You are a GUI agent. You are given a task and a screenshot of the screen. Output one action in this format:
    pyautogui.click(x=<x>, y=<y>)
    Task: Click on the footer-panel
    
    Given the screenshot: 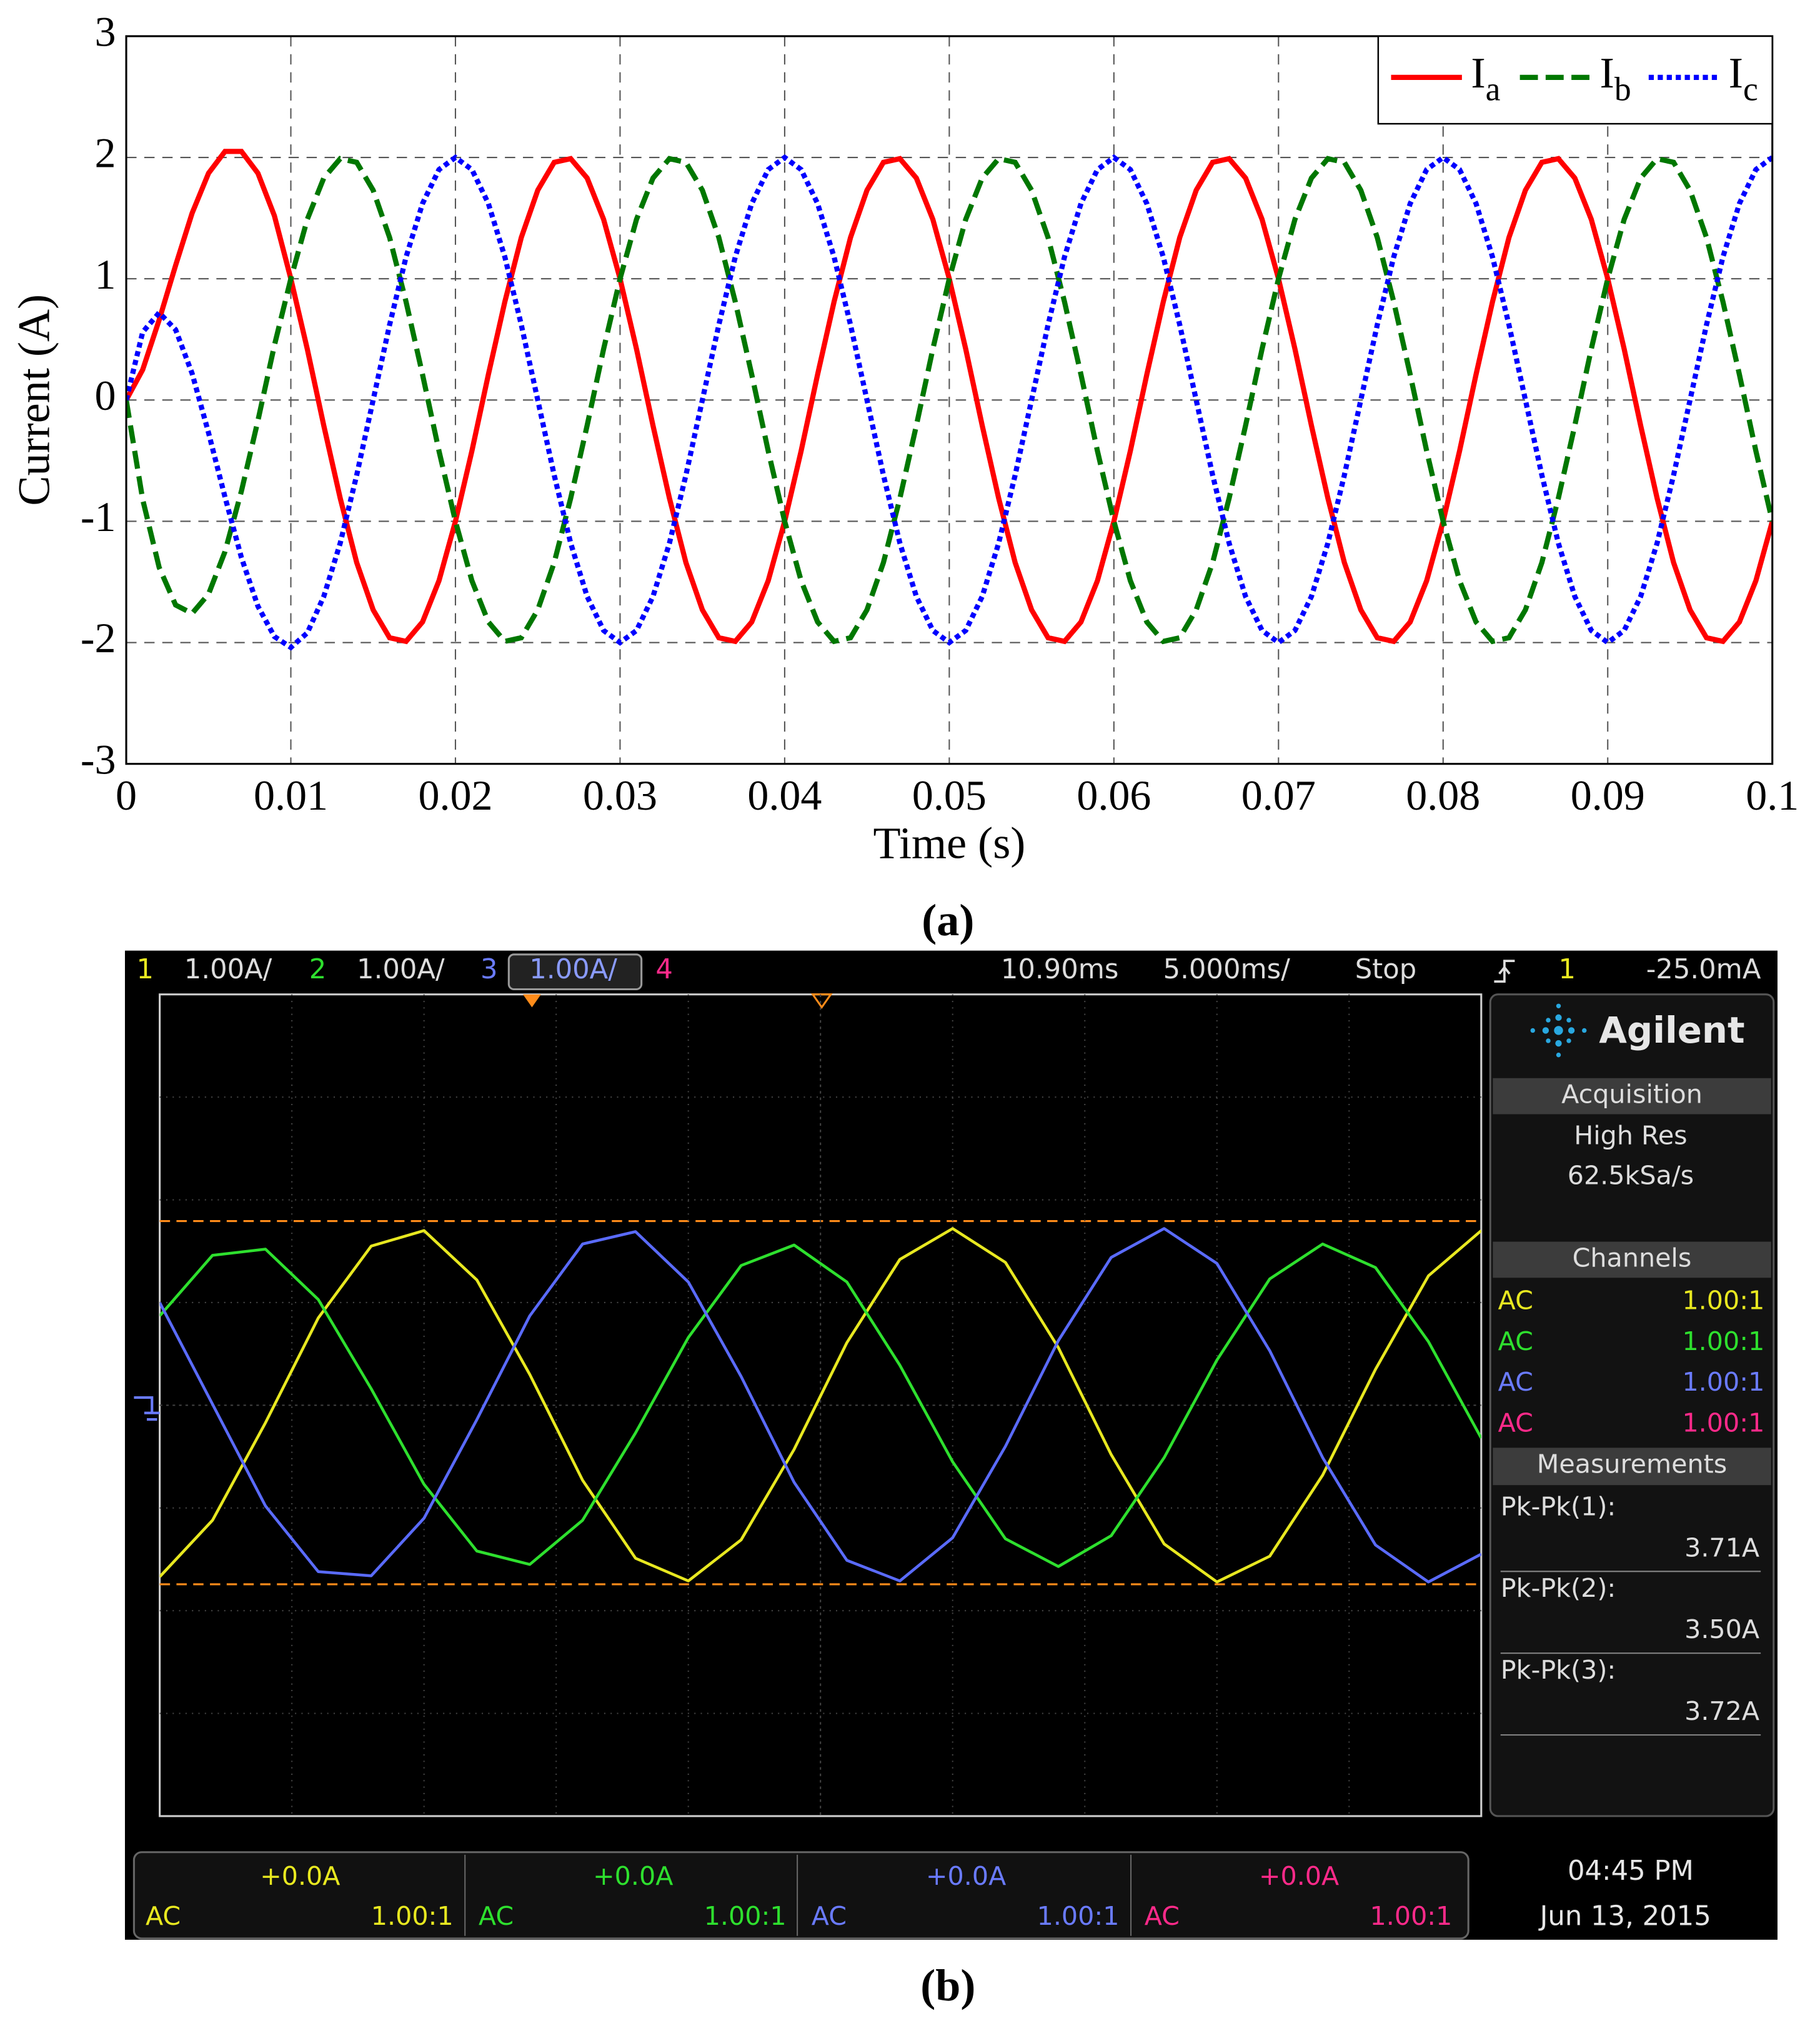 What is the action you would take?
    pyautogui.click(x=800, y=1895)
    